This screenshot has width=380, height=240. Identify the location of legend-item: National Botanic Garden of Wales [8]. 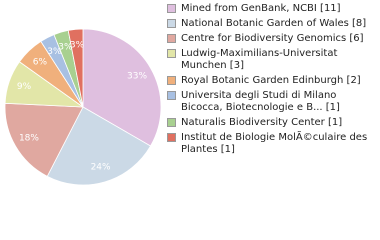
(272, 24).